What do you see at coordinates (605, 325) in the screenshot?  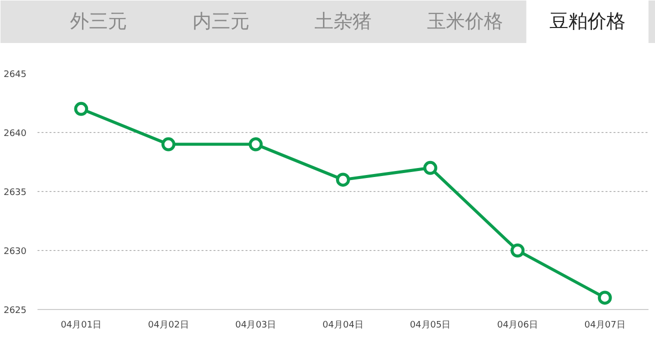 I see `x-tick-label: 04月07日` at bounding box center [605, 325].